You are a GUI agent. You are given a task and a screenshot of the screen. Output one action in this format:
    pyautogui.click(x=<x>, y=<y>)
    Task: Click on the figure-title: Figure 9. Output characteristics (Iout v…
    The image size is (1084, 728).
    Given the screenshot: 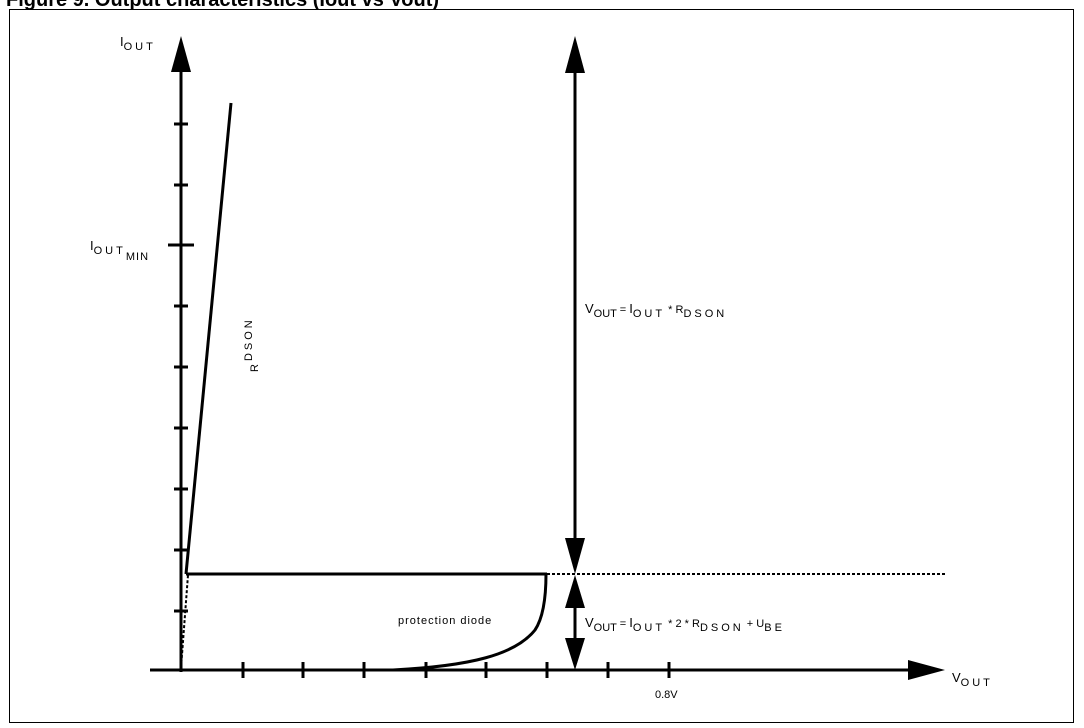 What is the action you would take?
    pyautogui.click(x=223, y=5)
    